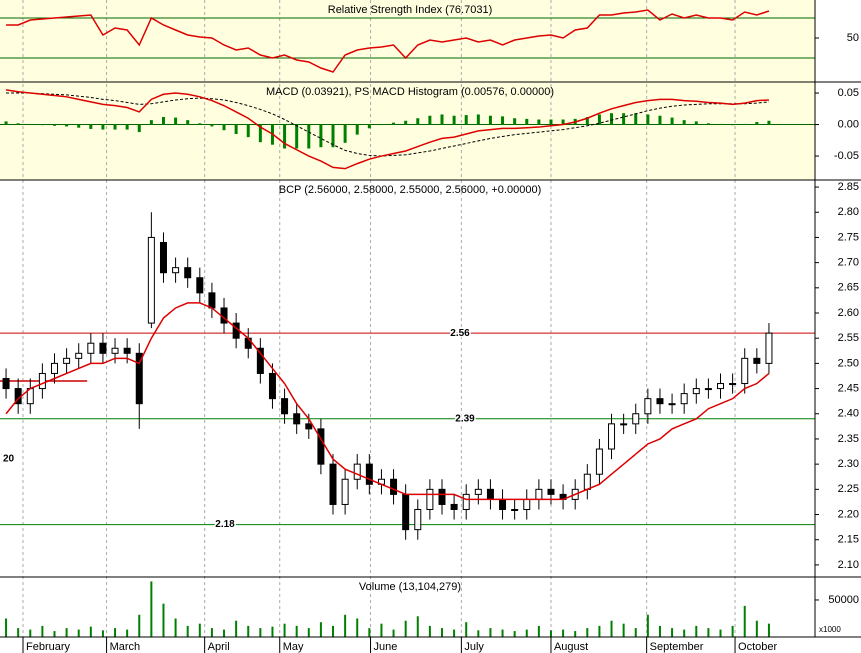  What do you see at coordinates (407, 131) in the screenshot?
I see `panel-background` at bounding box center [407, 131].